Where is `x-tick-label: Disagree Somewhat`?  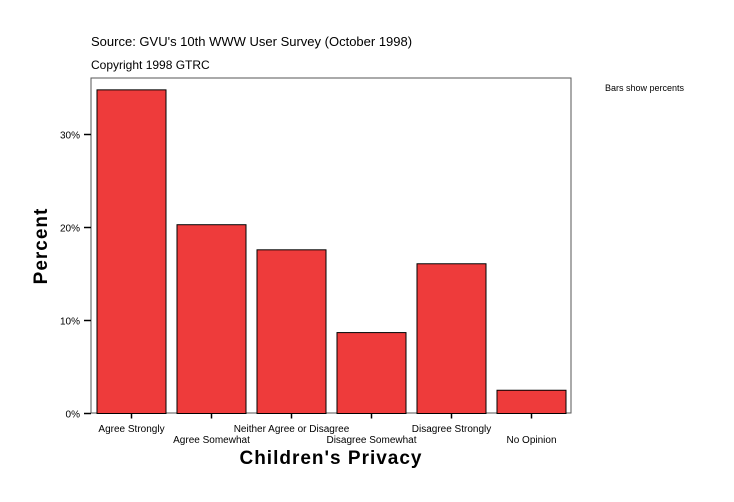
x-tick-label: Disagree Somewhat is located at coordinates (371, 440).